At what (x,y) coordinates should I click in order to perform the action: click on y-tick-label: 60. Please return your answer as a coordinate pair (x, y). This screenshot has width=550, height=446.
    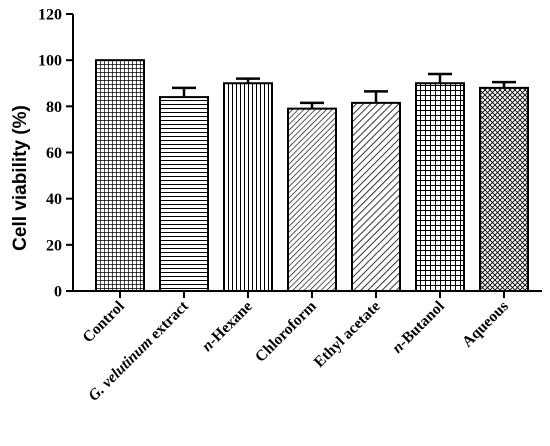
    Looking at the image, I should click on (54, 153).